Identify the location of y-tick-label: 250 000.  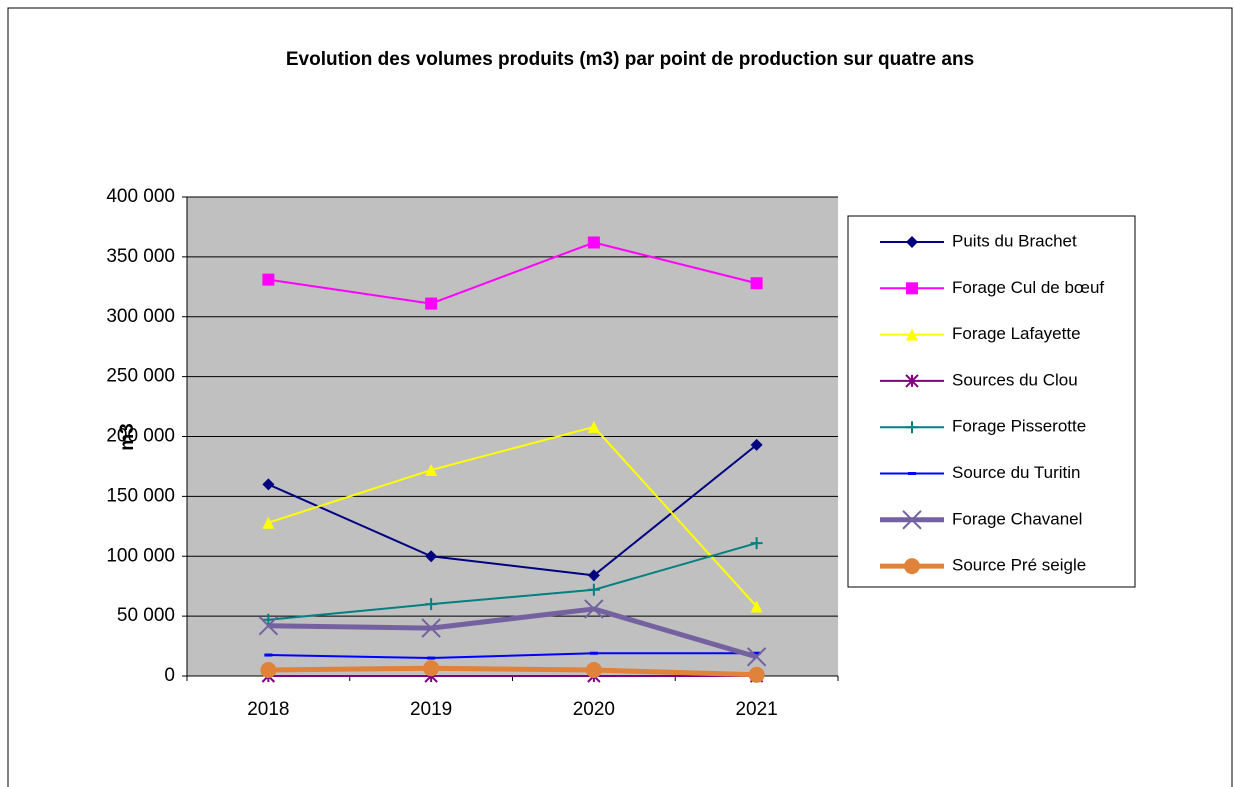
(140, 376).